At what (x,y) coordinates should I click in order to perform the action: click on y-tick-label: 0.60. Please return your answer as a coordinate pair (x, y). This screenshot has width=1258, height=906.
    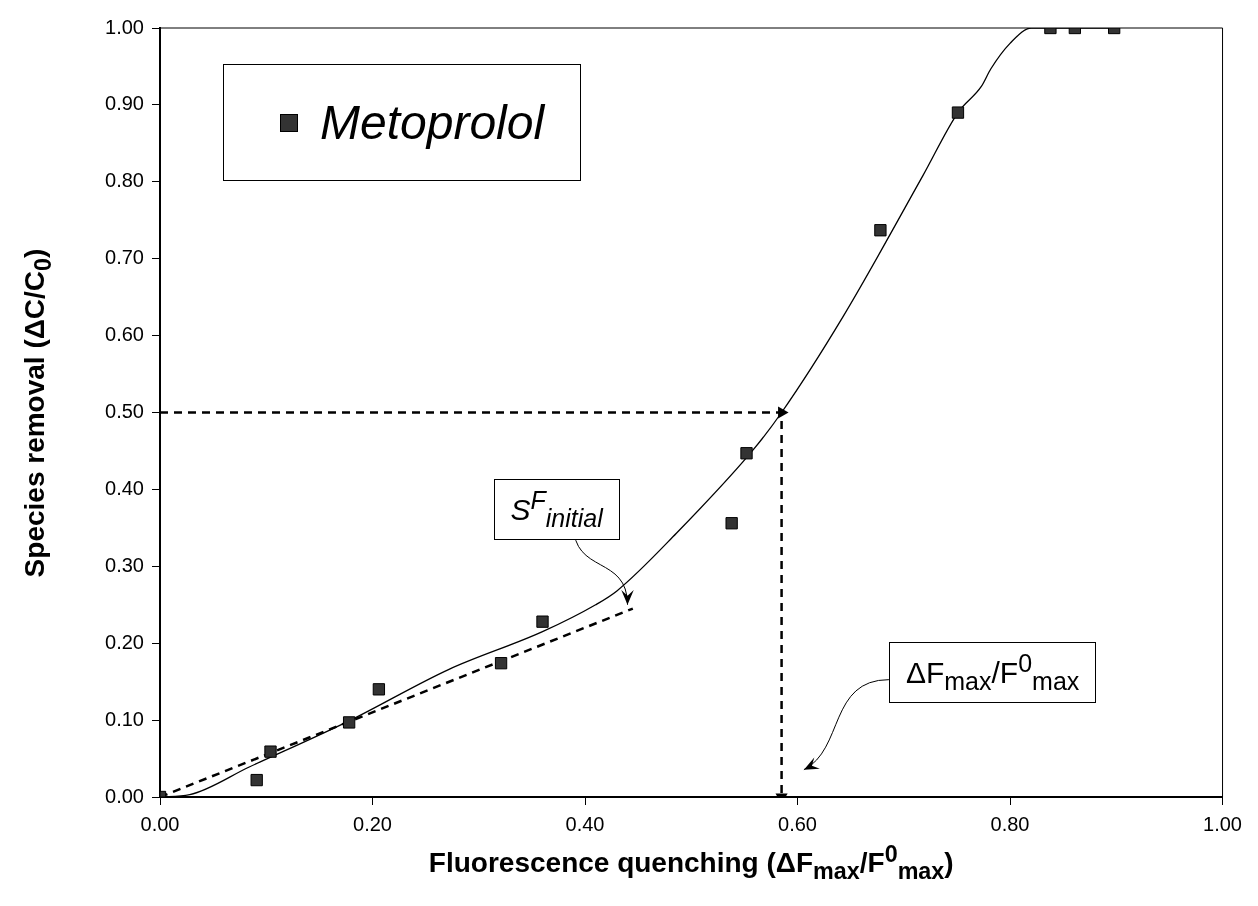
    Looking at the image, I should click on (124, 334).